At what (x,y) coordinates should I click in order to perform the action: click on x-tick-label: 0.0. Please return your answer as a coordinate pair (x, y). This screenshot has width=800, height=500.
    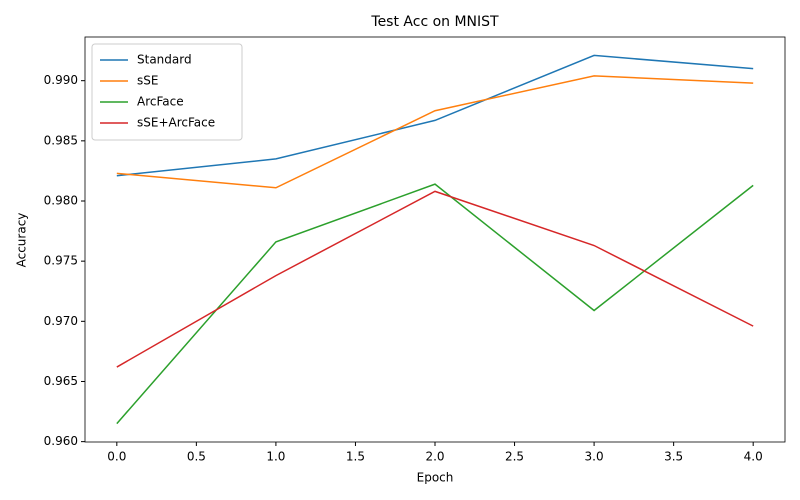
    Looking at the image, I should click on (116, 457).